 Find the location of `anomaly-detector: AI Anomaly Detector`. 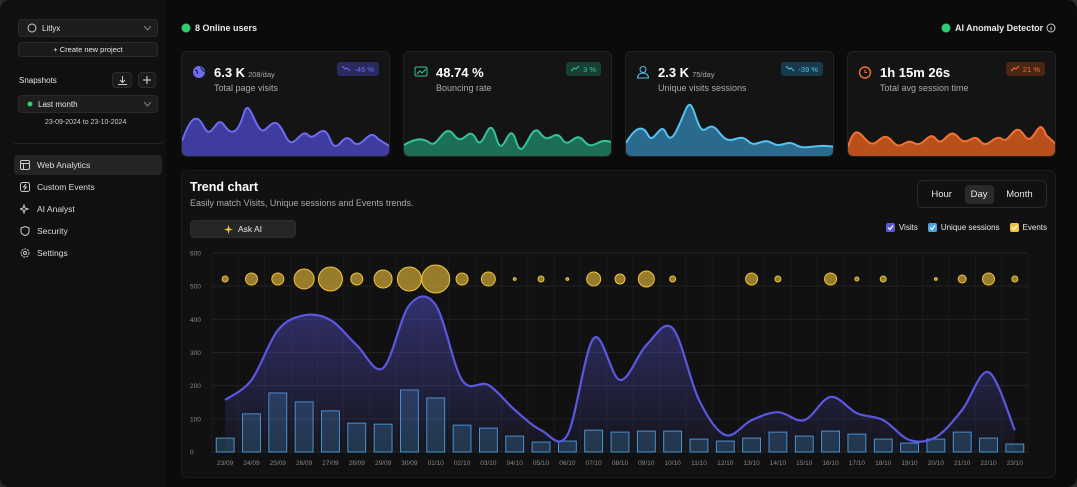

anomaly-detector: AI Anomaly Detector is located at coordinates (999, 28).